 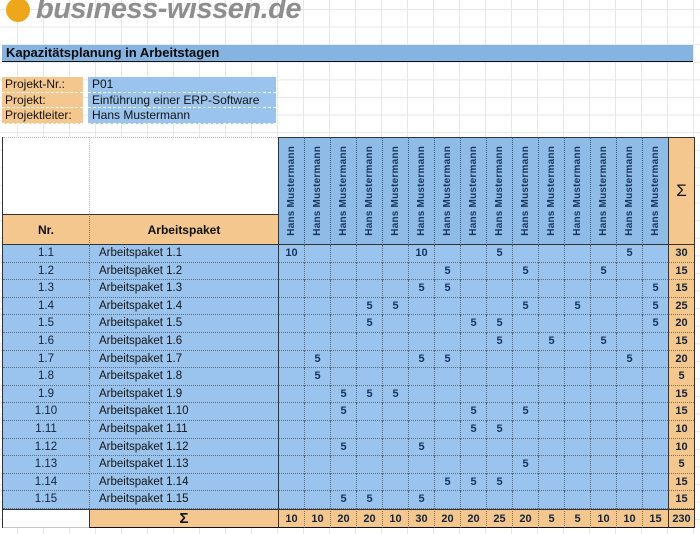 What do you see at coordinates (183, 289) in the screenshot?
I see `work-package-cell: Arbeitspaket 1.3` at bounding box center [183, 289].